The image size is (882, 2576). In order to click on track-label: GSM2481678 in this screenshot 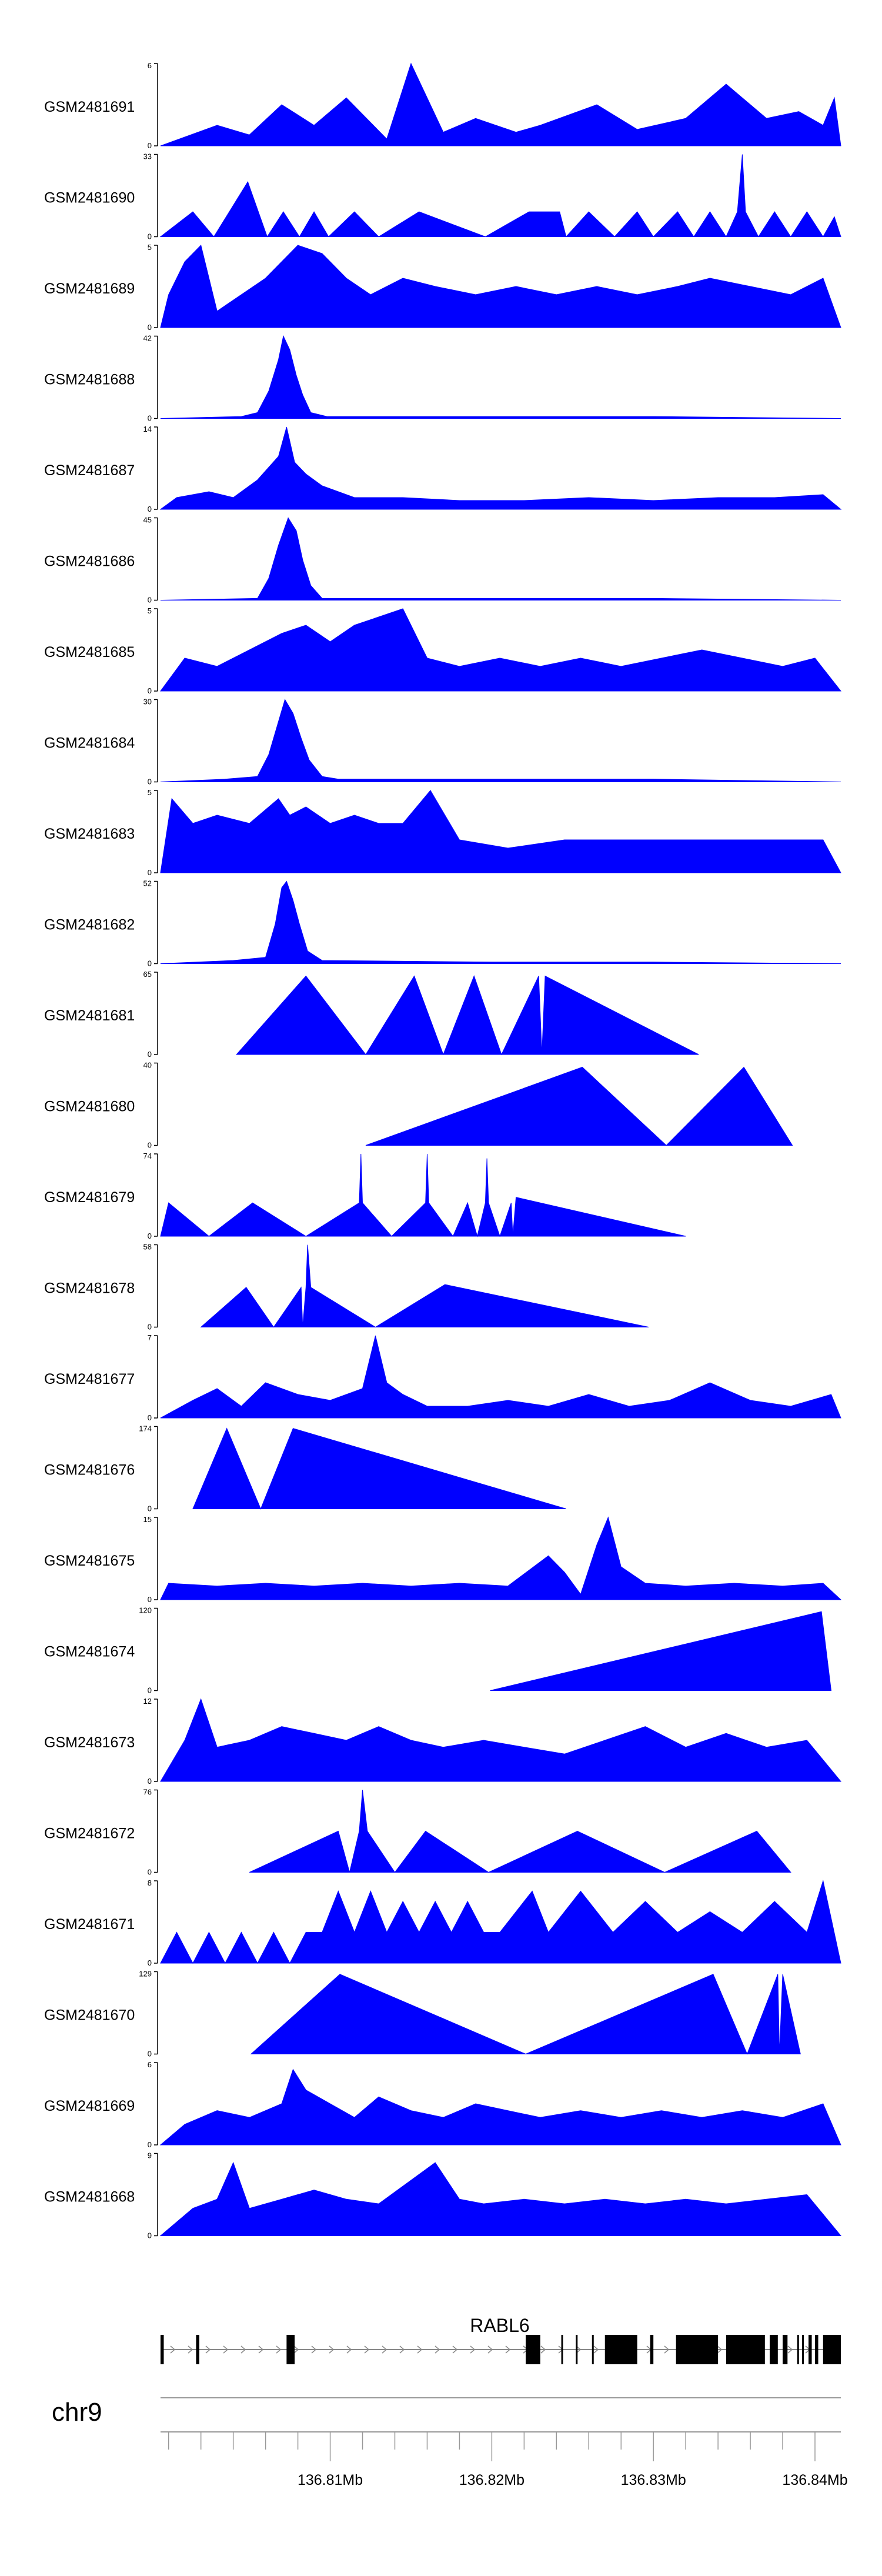, I will do `click(89, 1288)`.